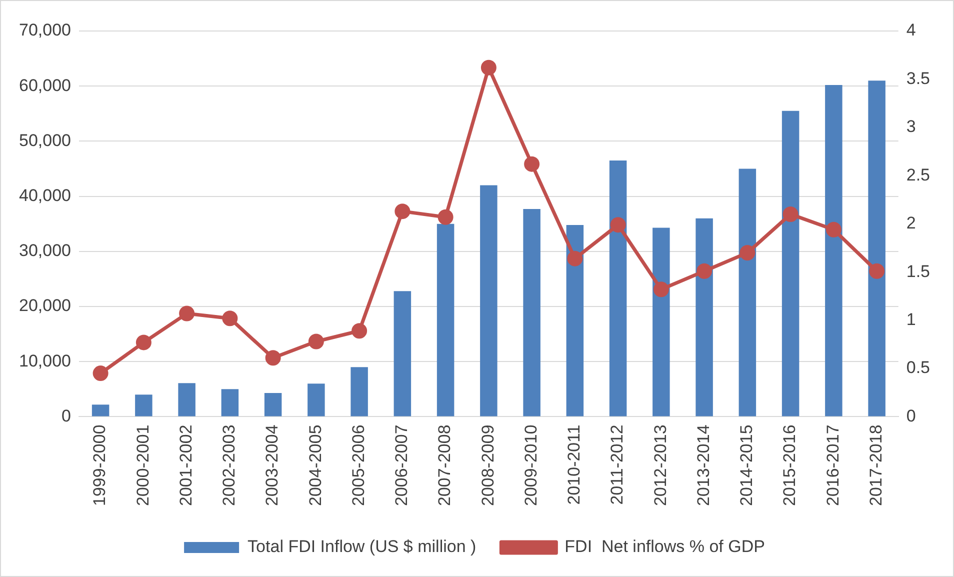 Image resolution: width=954 pixels, height=577 pixels. I want to click on x-tick-label: 2016-2017, so click(832, 465).